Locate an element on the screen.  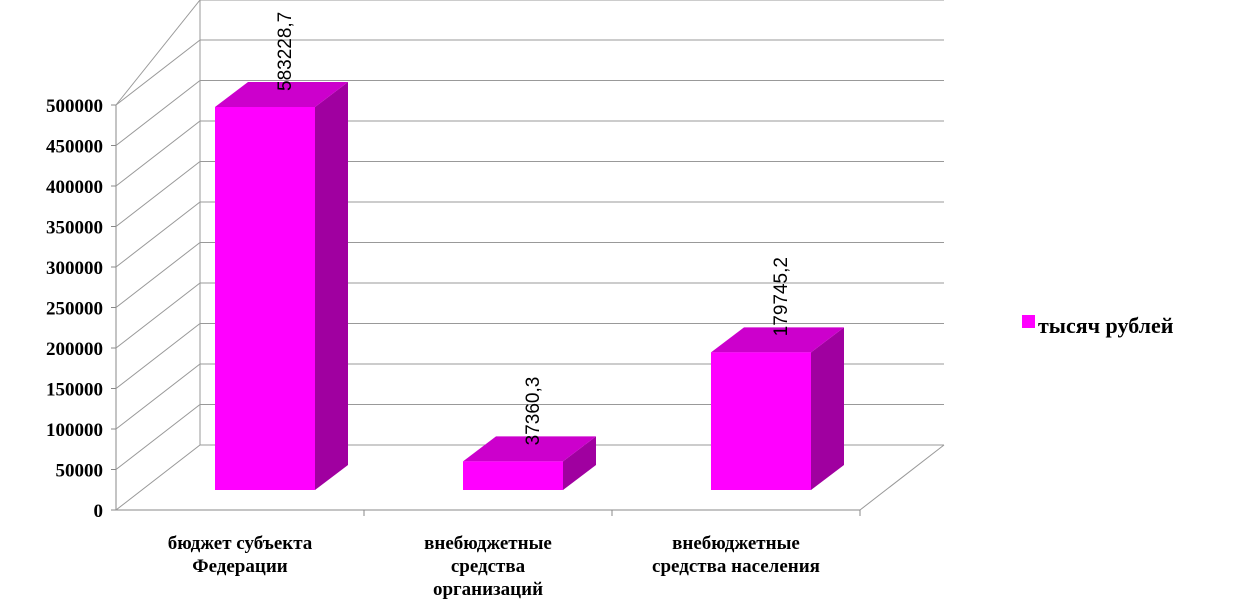
y-tick-label: 250000 is located at coordinates (74, 309).